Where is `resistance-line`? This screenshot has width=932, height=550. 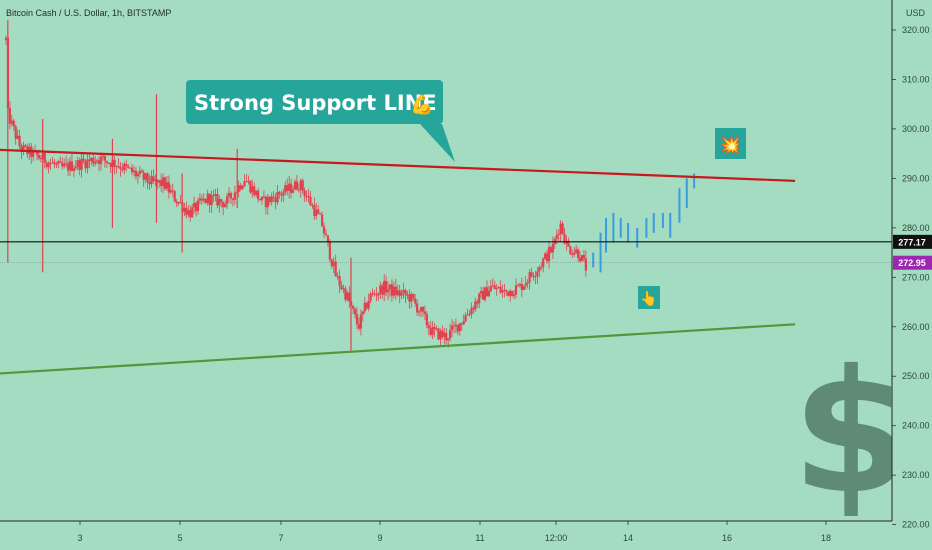
resistance-line is located at coordinates (398, 165).